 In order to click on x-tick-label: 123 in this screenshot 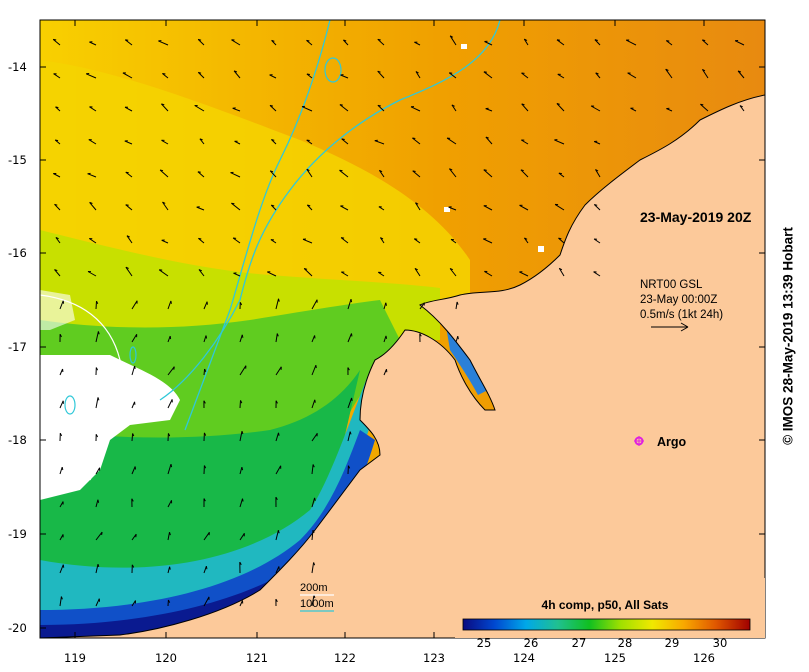, I will do `click(434, 658)`.